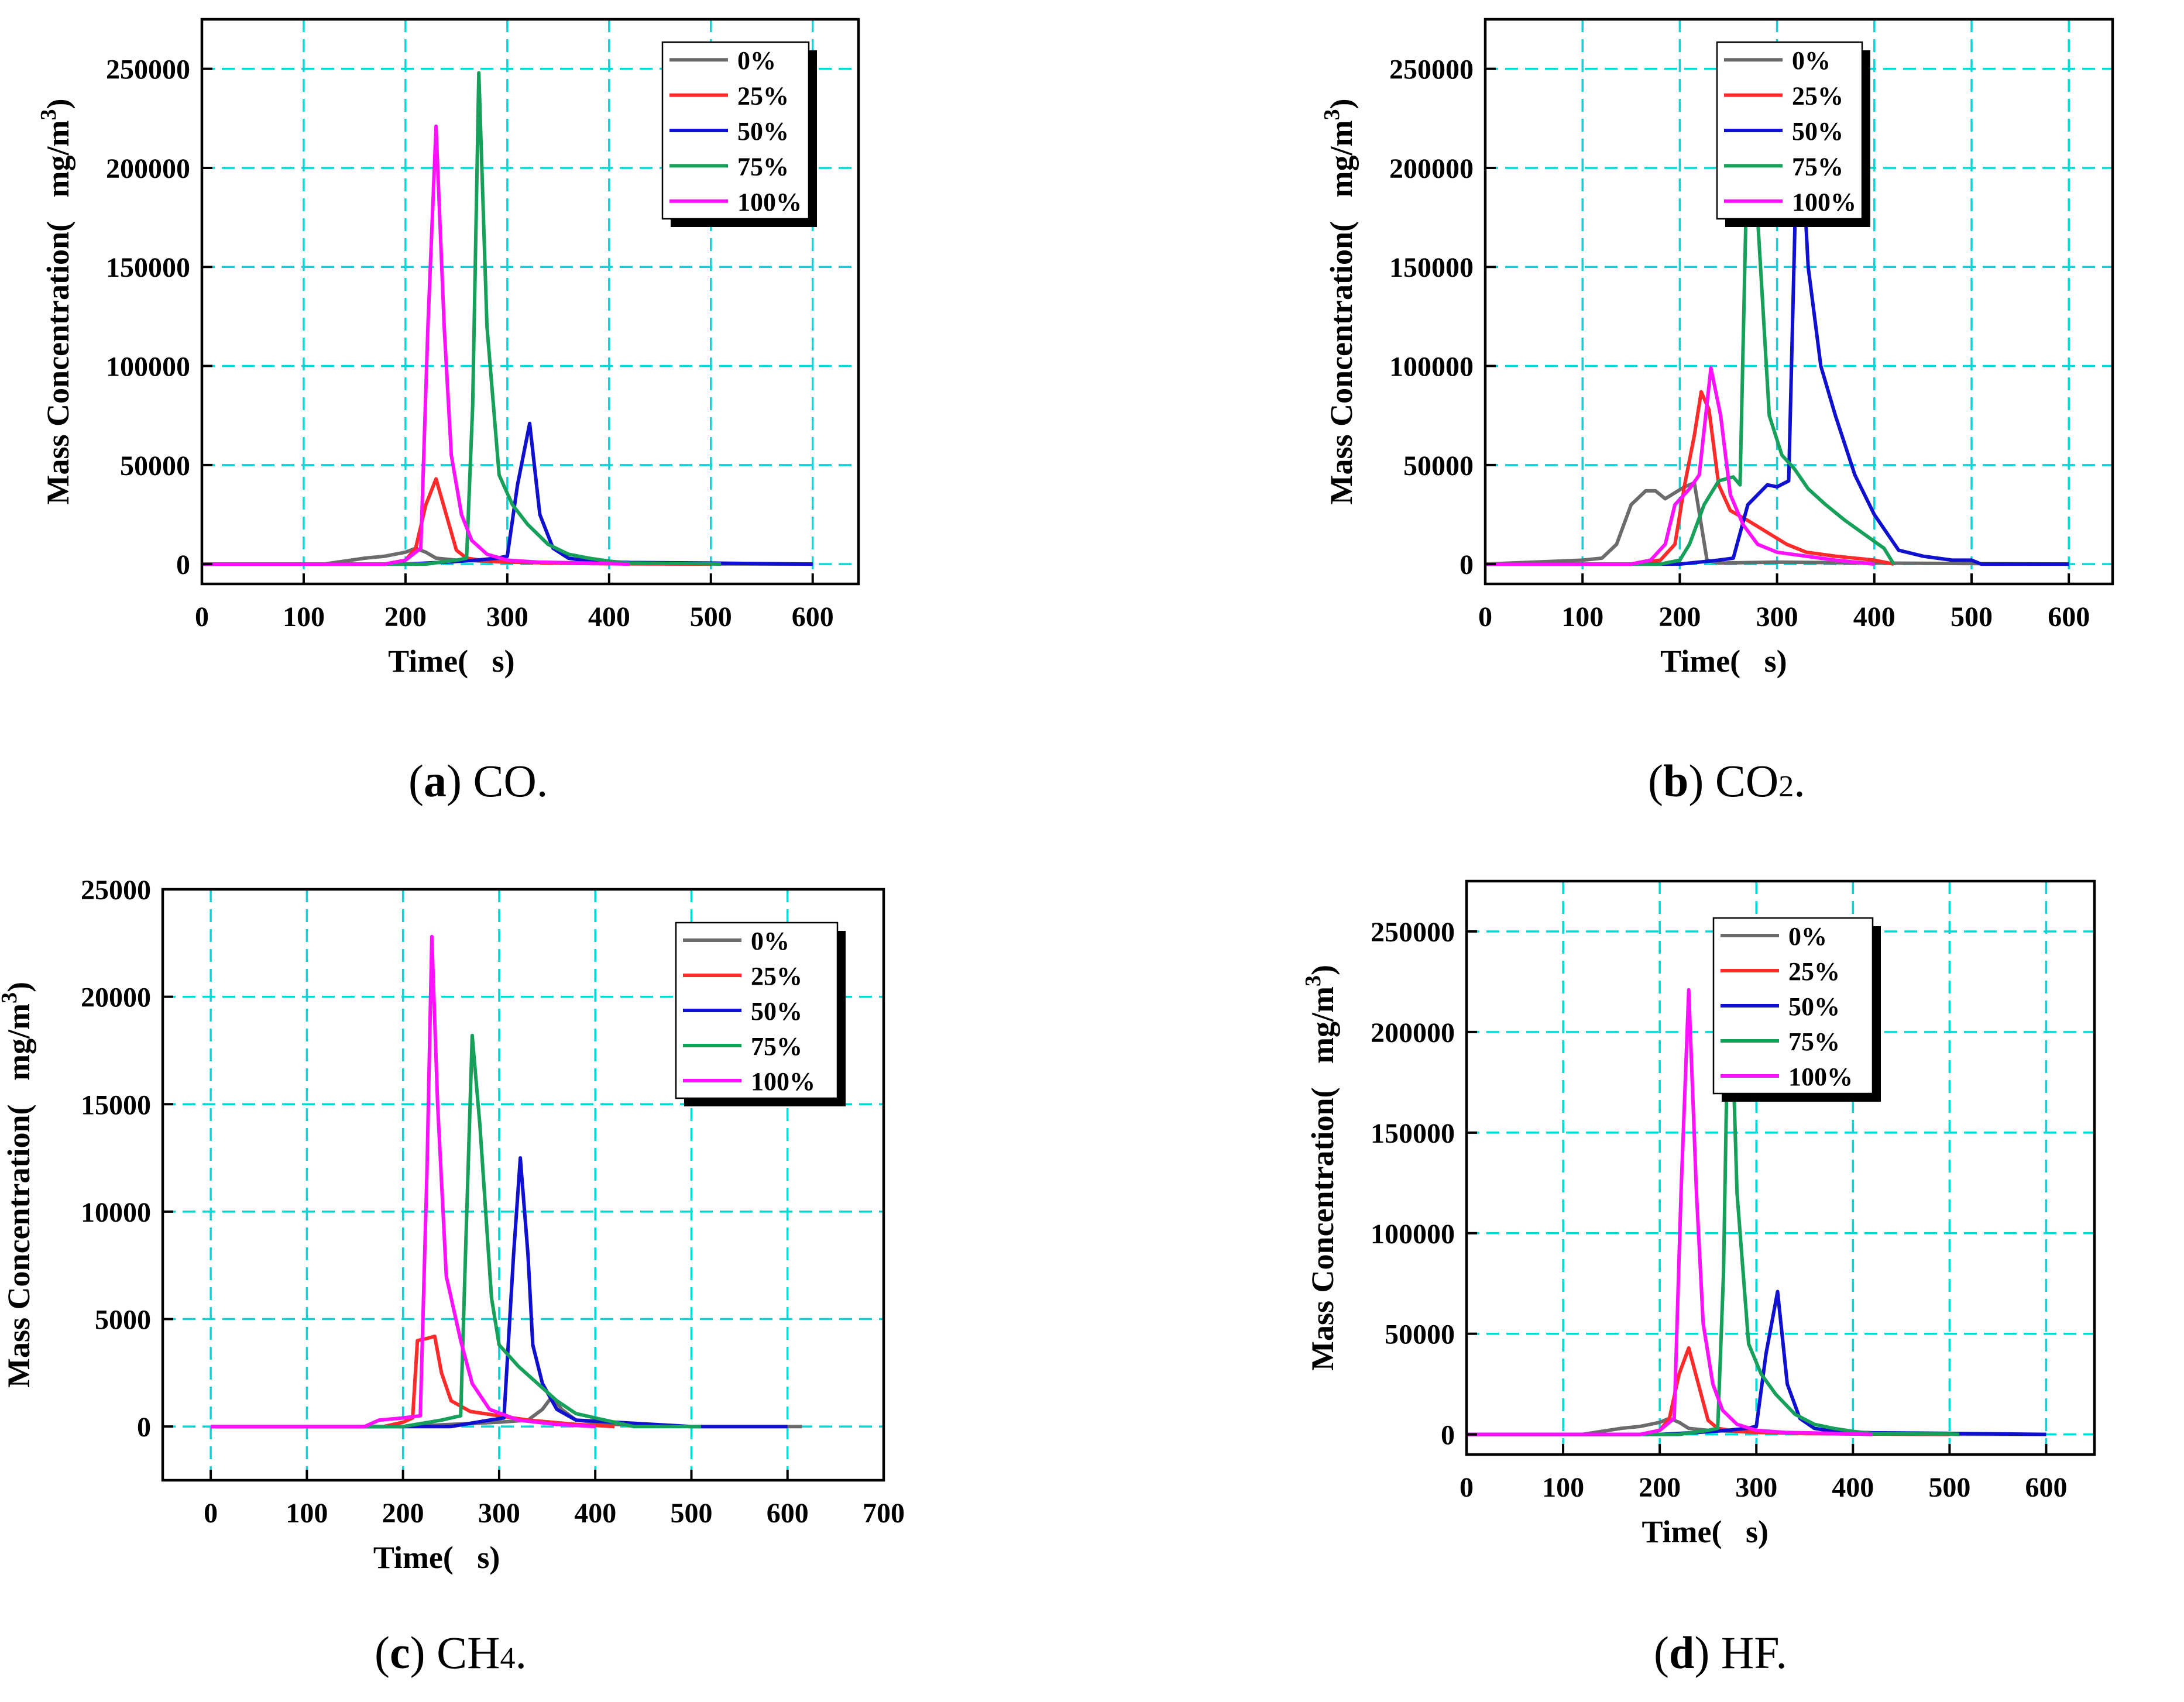 Image resolution: width=2184 pixels, height=1702 pixels. I want to click on x-tick-label: 700, so click(884, 1513).